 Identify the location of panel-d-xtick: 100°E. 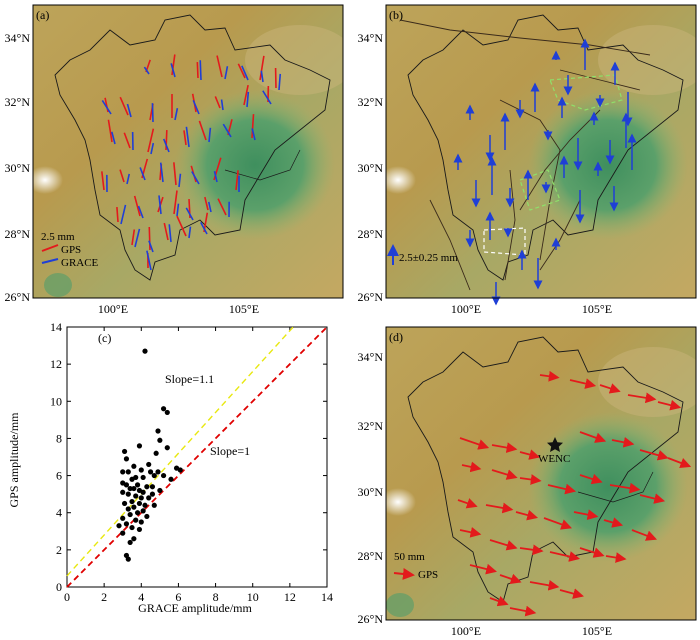
(466, 631).